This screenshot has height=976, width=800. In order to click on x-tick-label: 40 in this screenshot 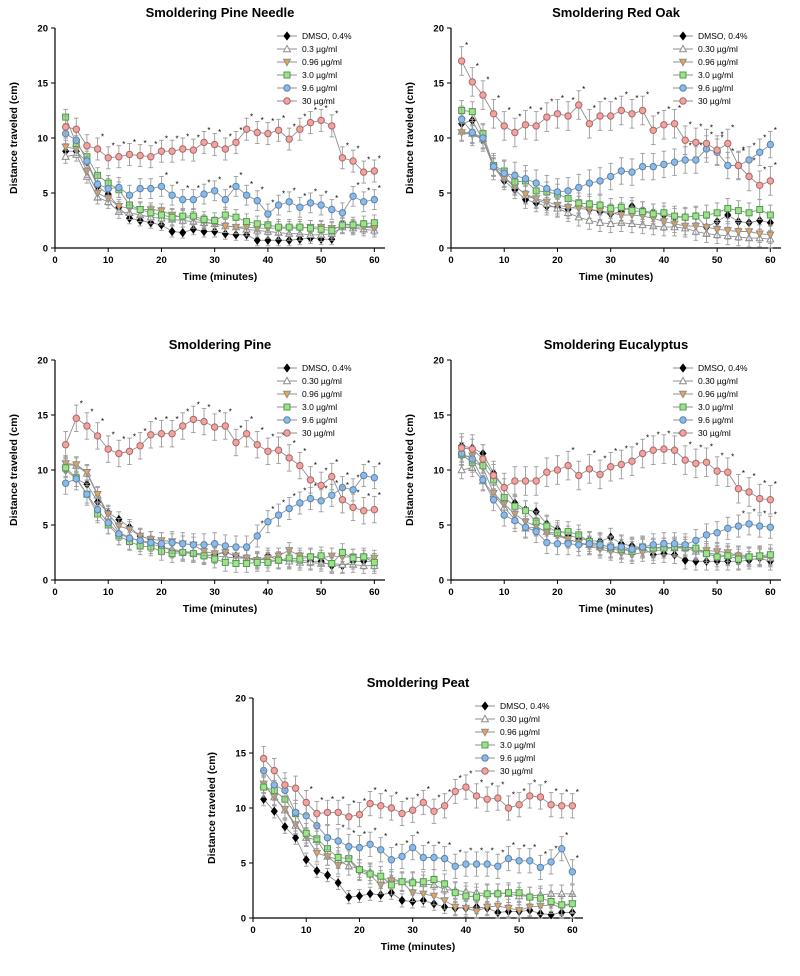, I will do `click(268, 260)`.